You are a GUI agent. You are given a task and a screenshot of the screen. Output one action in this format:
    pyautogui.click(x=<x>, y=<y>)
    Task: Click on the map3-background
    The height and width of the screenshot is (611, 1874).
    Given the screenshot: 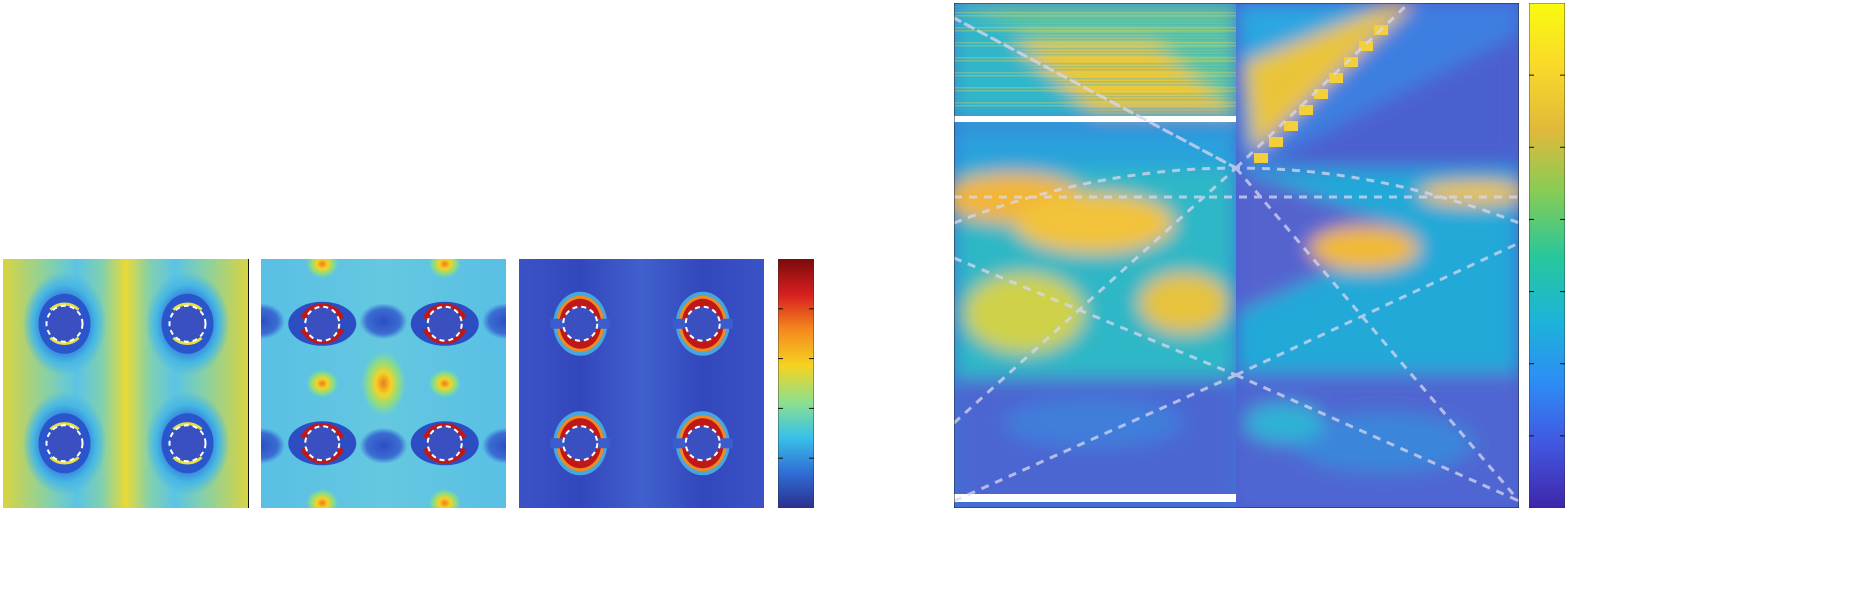 What is the action you would take?
    pyautogui.click(x=641, y=383)
    